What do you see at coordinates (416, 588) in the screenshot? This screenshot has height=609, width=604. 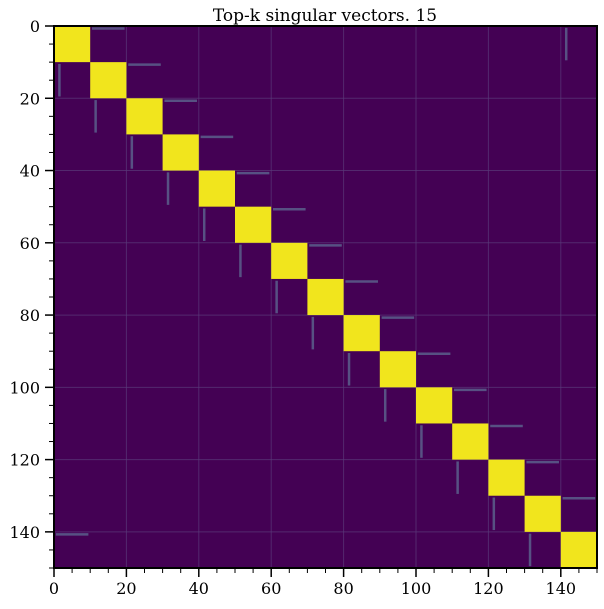 I see `x-tick-label: 100` at bounding box center [416, 588].